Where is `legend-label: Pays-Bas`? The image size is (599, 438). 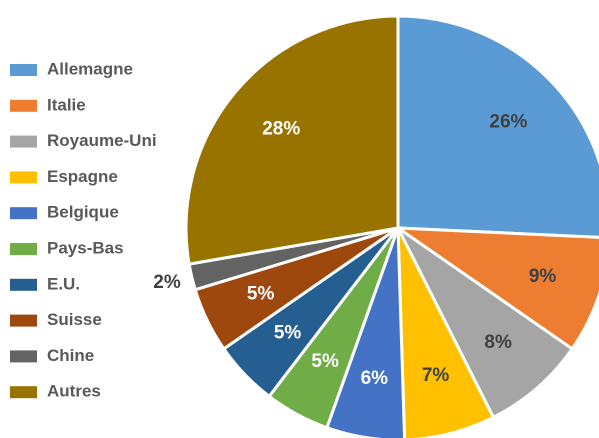
legend-label: Pays-Bas is located at coordinates (85, 247).